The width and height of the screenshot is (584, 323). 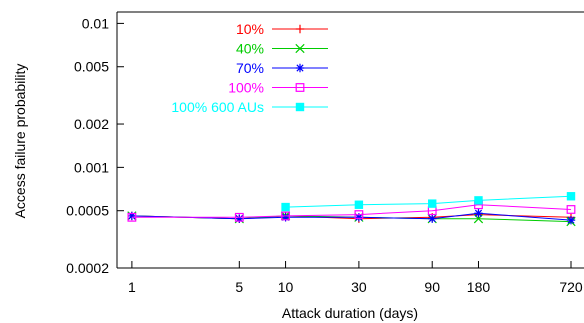 I want to click on y-tick-label: 0.0005, so click(x=87, y=211).